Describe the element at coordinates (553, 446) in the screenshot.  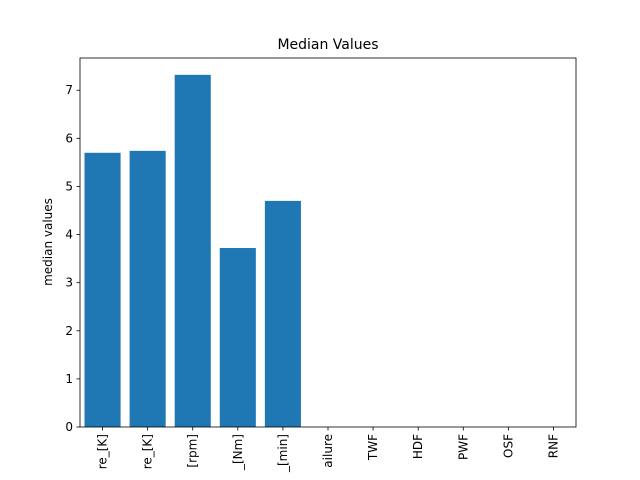
I see `x-tick-label-10: RNF` at that location.